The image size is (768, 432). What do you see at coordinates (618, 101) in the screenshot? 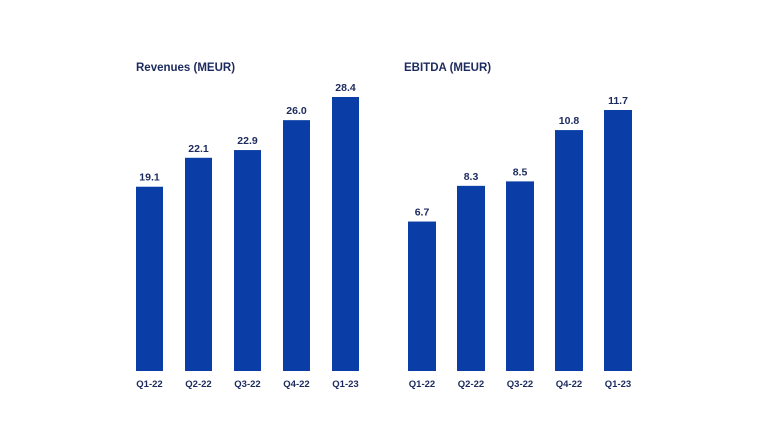
I see `ebitda-value-label: 11.7` at bounding box center [618, 101].